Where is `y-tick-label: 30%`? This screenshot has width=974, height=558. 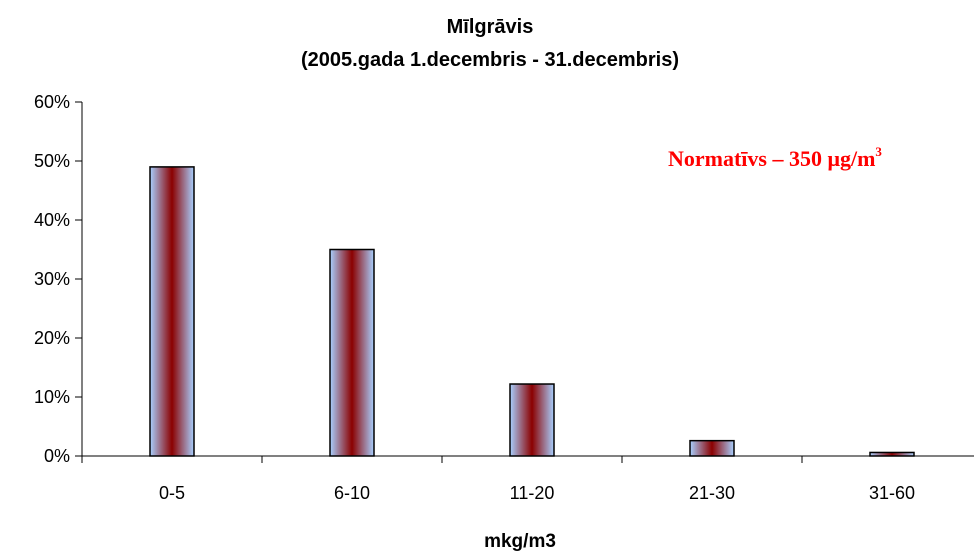 y-tick-label: 30% is located at coordinates (52, 279).